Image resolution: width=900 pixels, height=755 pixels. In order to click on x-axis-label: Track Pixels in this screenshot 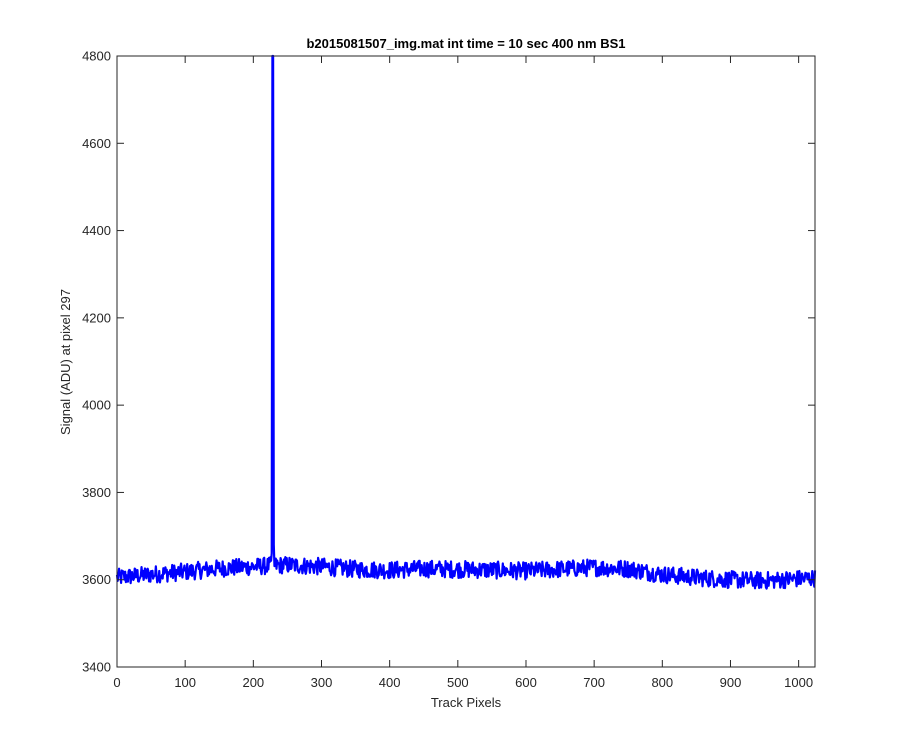, I will do `click(466, 702)`.